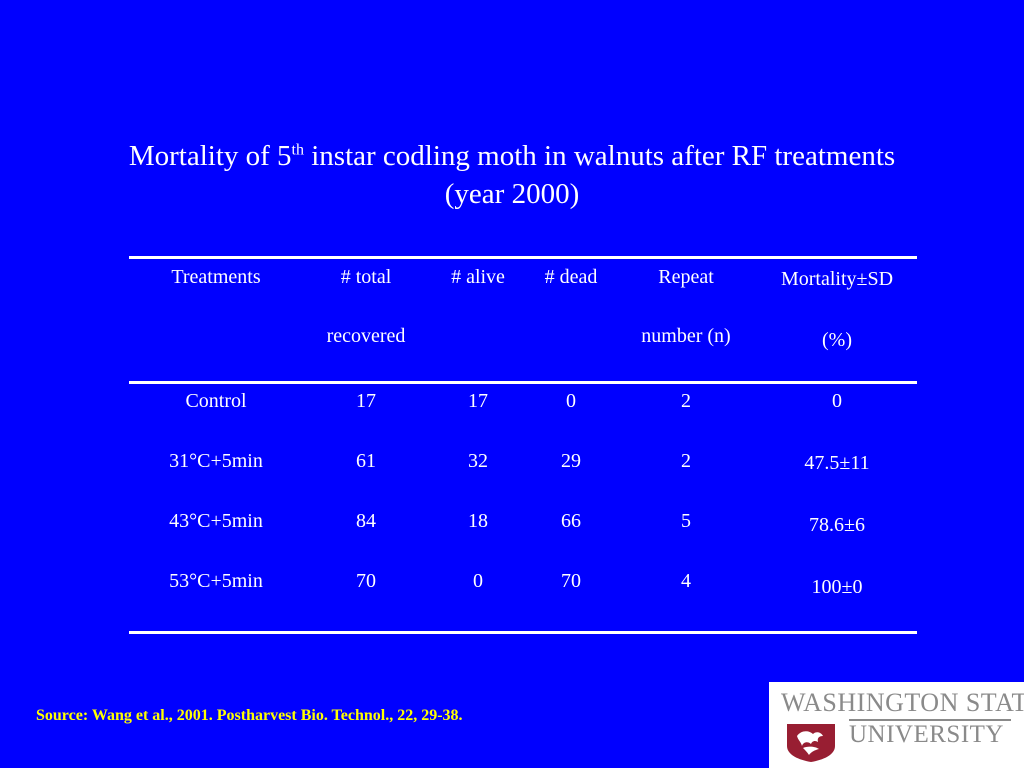 The height and width of the screenshot is (768, 1024). Describe the element at coordinates (216, 401) in the screenshot. I see `table-cell: Control` at that location.